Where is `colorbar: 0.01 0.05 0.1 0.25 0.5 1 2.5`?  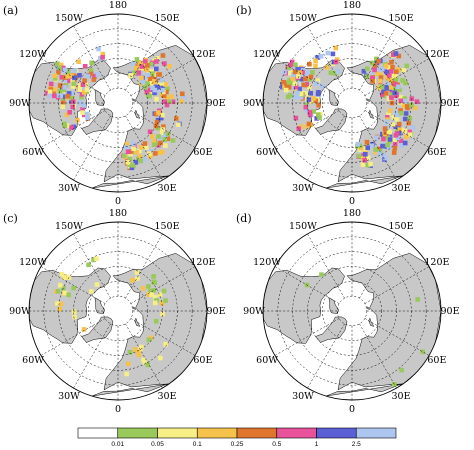
colorbar: 0.01 0.05 0.1 0.25 0.5 1 2.5 is located at coordinates (237, 437).